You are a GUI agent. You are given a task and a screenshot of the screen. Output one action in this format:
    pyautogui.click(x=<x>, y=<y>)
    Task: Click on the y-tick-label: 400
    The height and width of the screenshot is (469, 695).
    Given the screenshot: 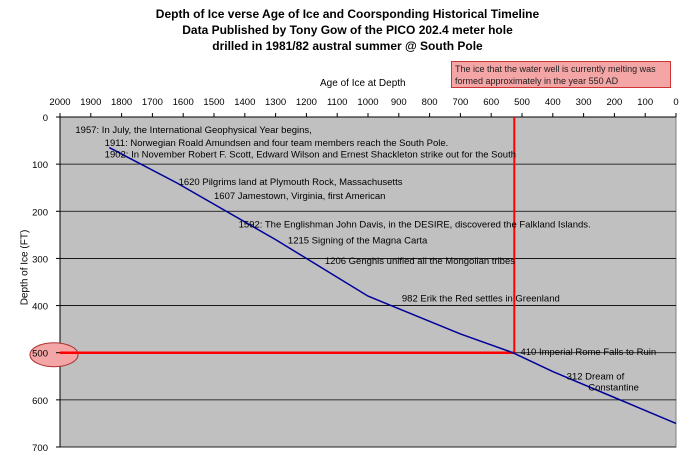 What is the action you would take?
    pyautogui.click(x=40, y=307)
    